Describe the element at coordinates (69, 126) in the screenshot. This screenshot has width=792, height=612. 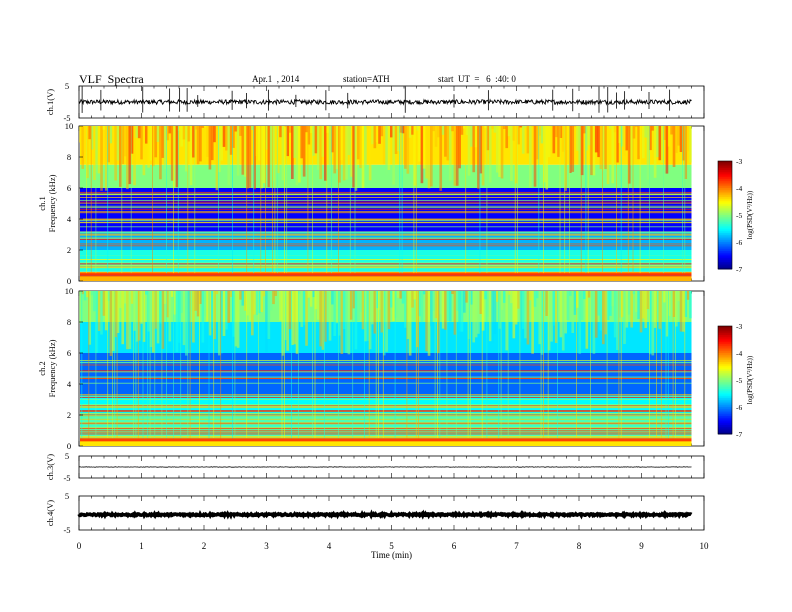
I see `y-tick-label: 10` at that location.